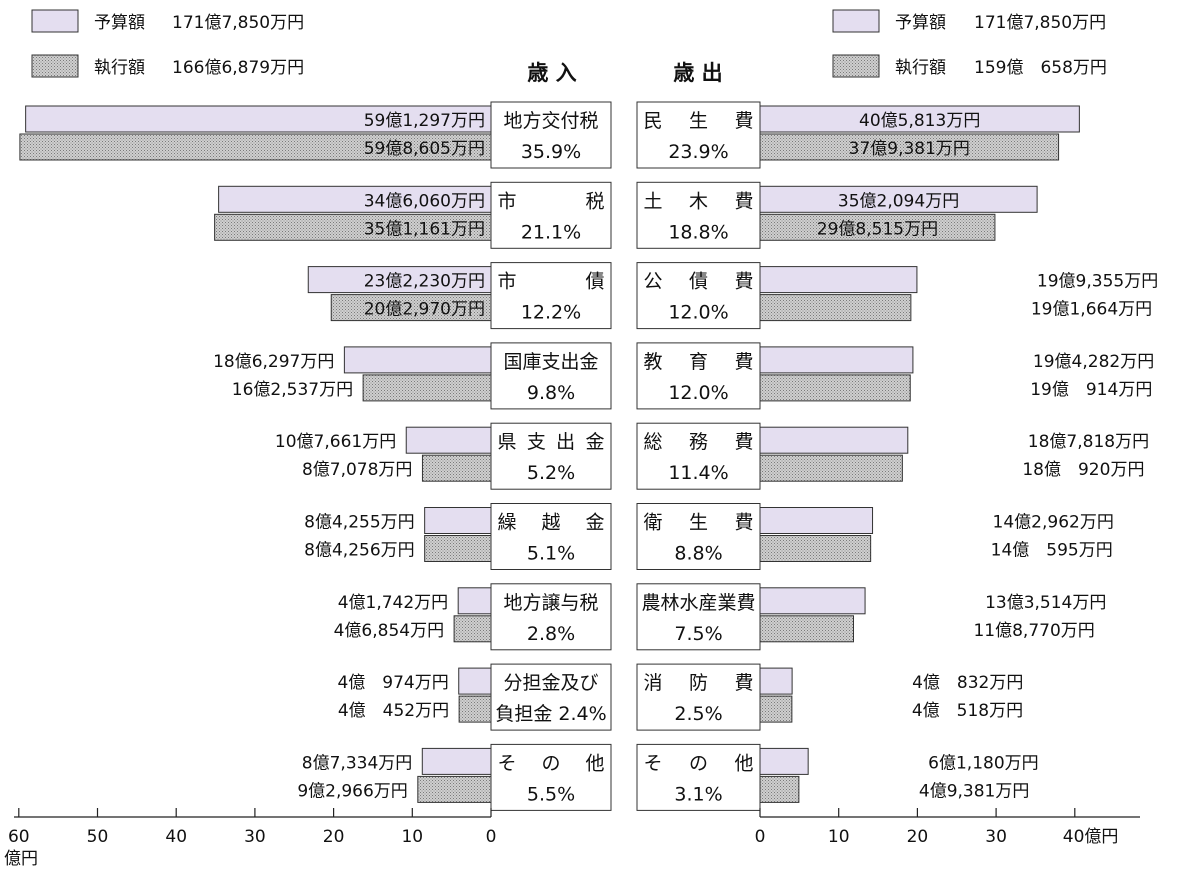 The width and height of the screenshot is (1190, 873). I want to click on executed-value-label: 8億4,256万円, so click(359, 551).